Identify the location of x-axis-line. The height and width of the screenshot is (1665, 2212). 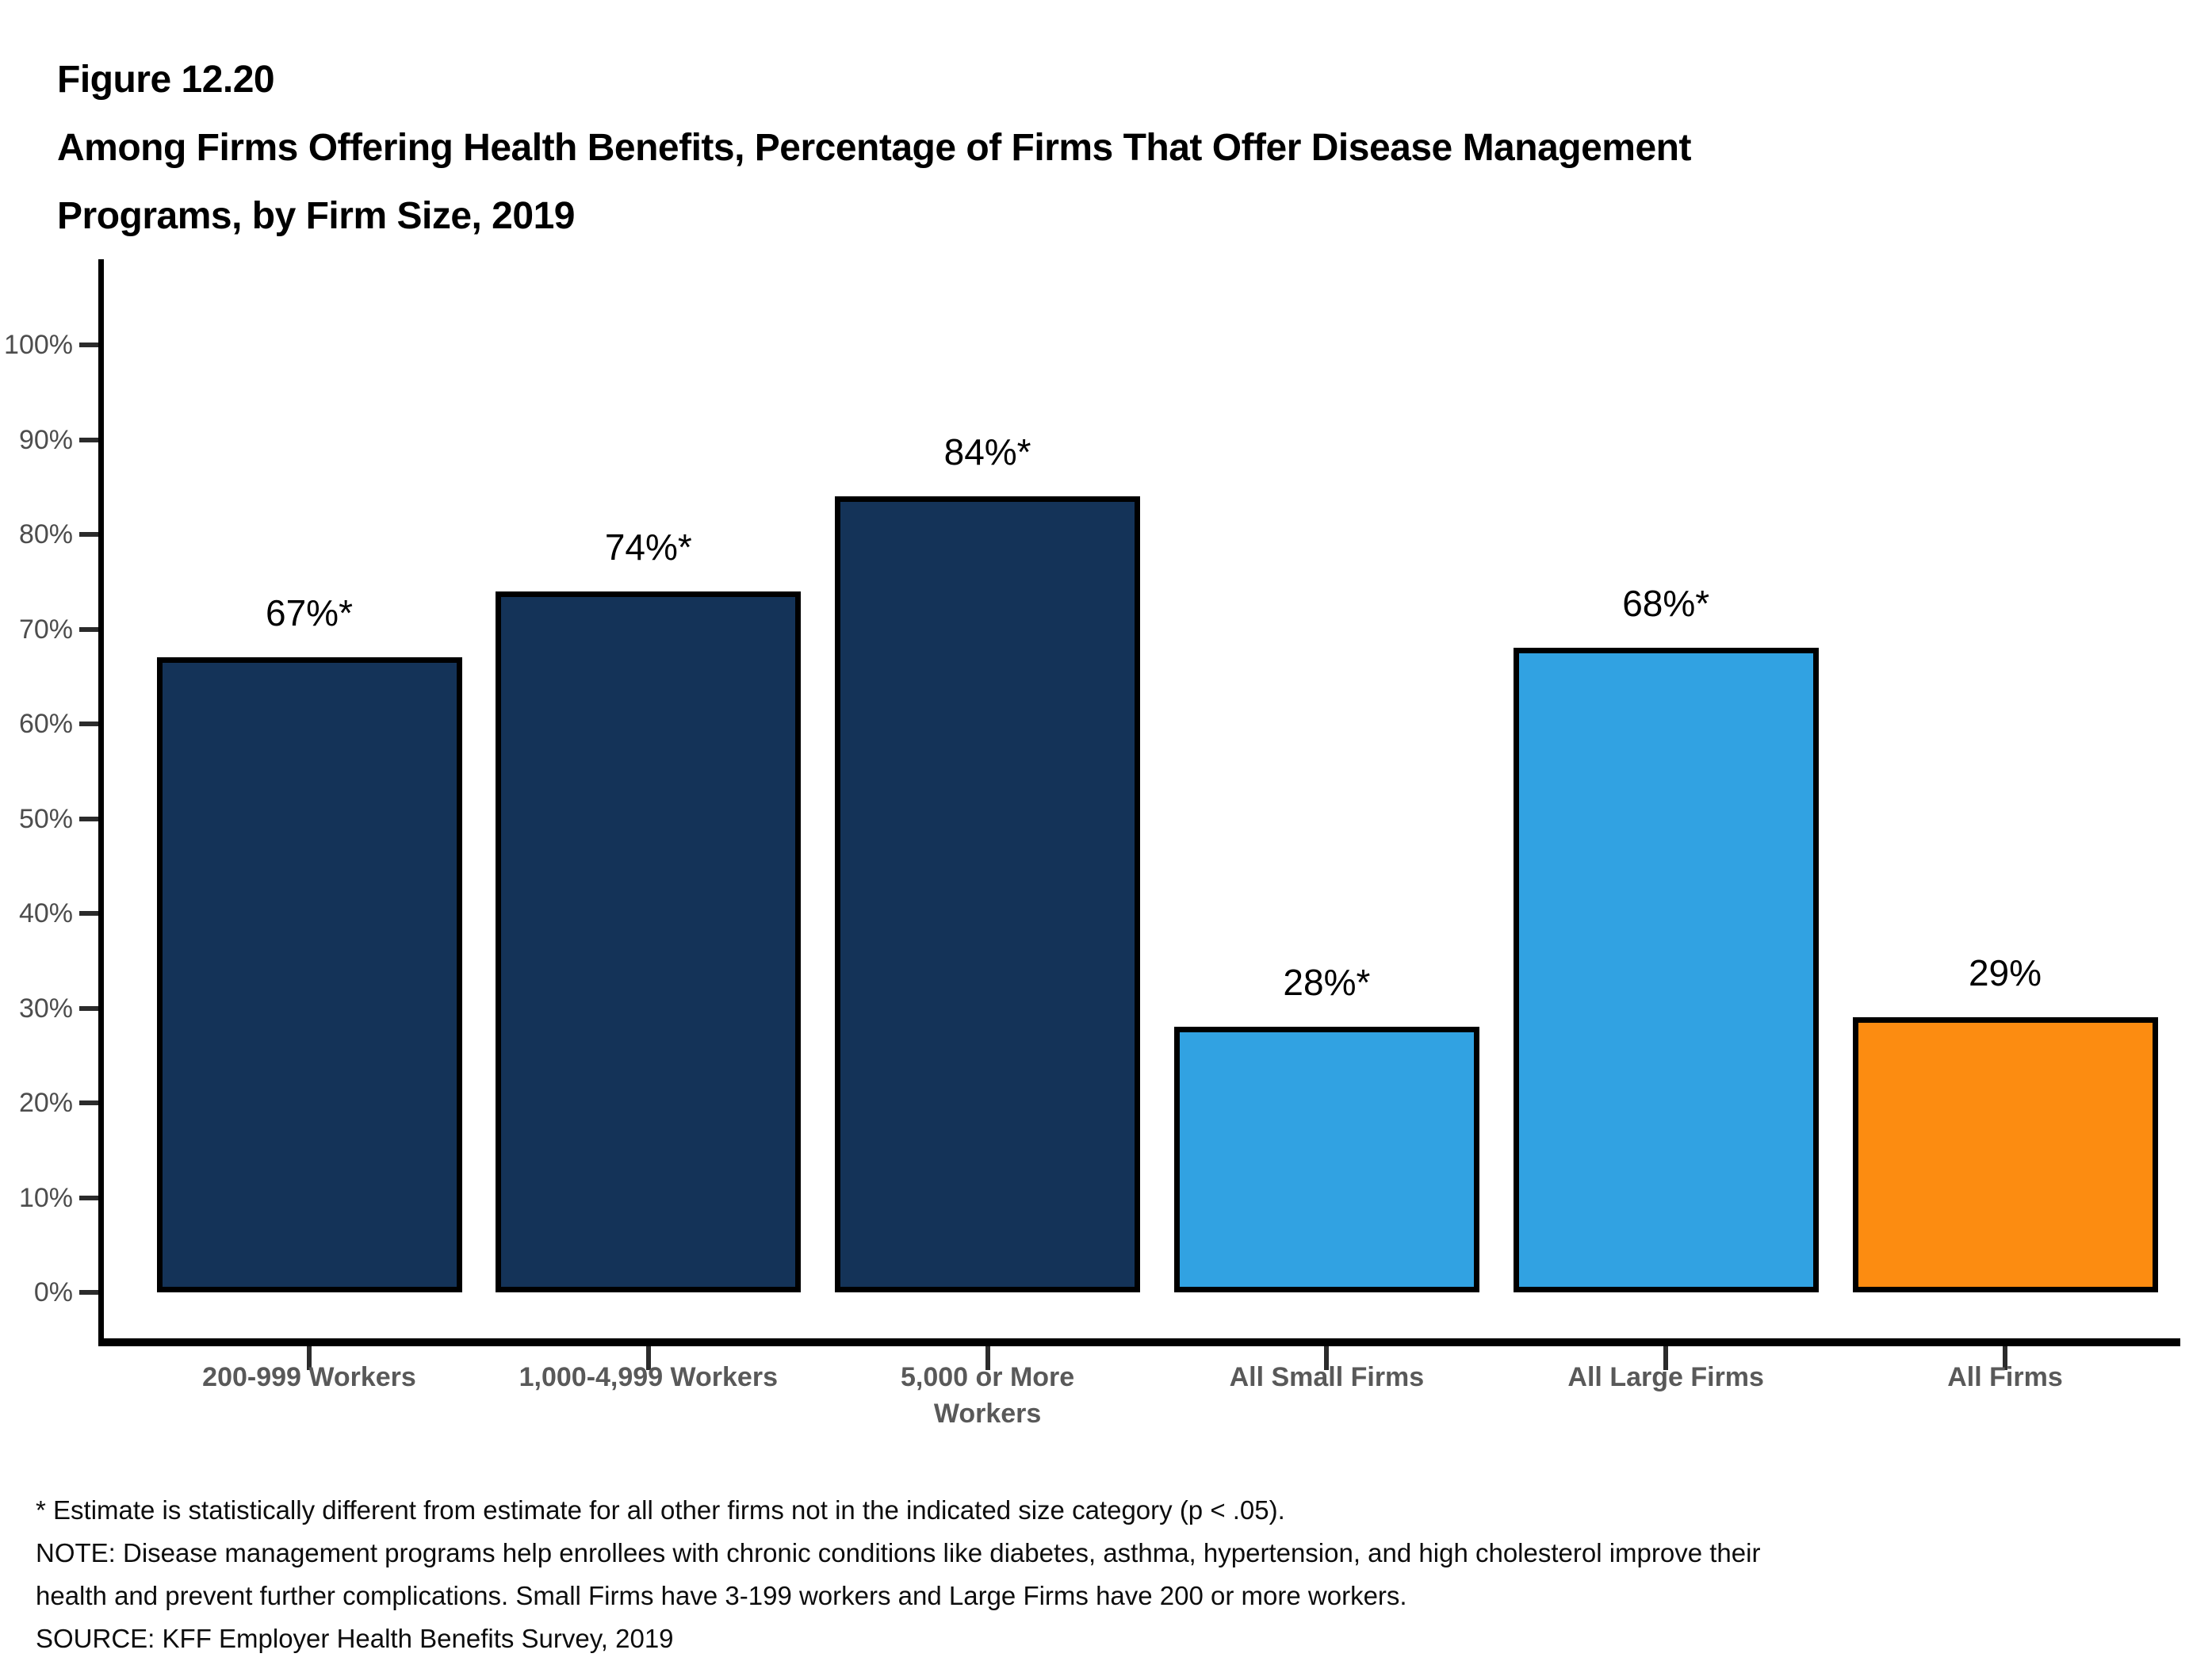
(1139, 1342).